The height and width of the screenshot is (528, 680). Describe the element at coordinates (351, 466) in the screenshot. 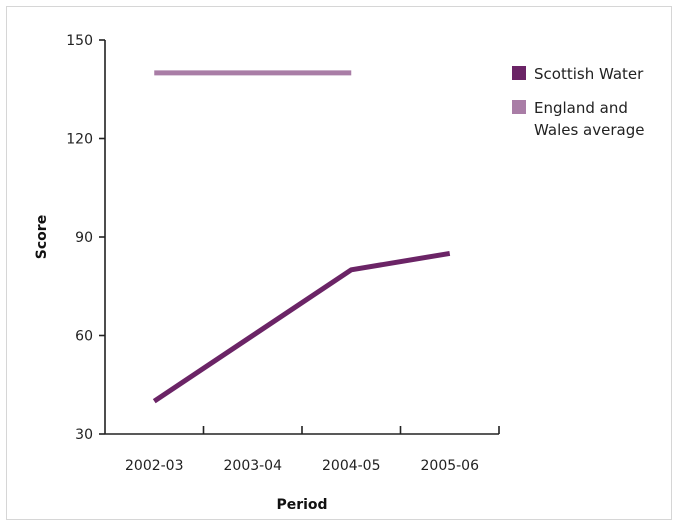

I see `x-tick-label: 2004-05` at that location.